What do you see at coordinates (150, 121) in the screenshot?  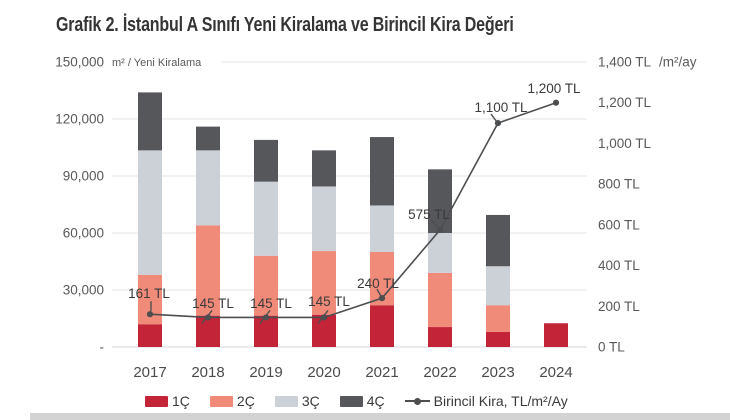 I see `bar-segment-2017-4Ç` at bounding box center [150, 121].